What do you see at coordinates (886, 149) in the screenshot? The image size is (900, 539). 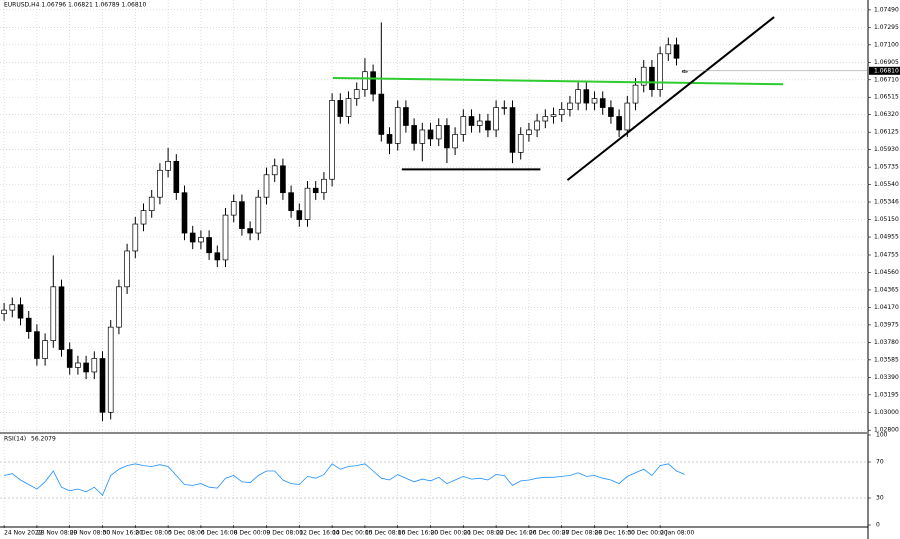 I see `y-tick-label: 1.05930` at bounding box center [886, 149].